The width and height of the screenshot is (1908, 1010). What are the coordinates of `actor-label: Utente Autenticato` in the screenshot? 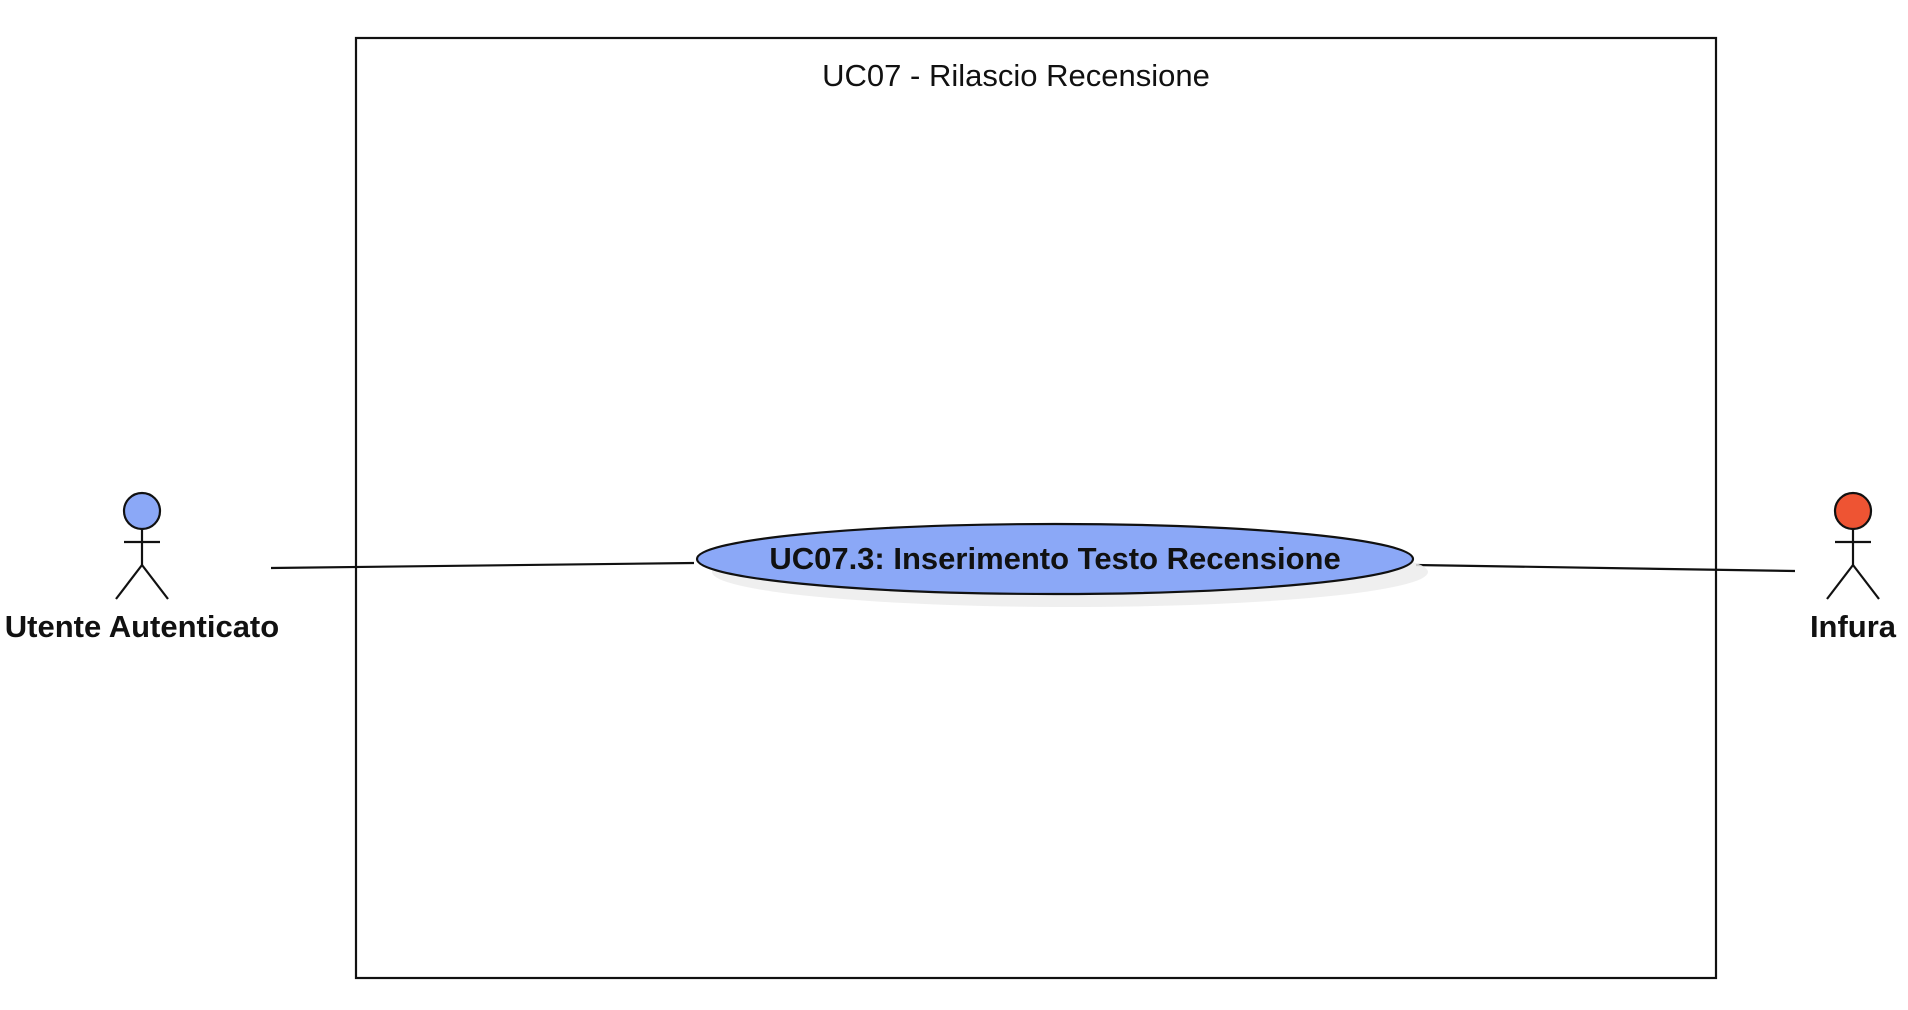 It's located at (142, 626).